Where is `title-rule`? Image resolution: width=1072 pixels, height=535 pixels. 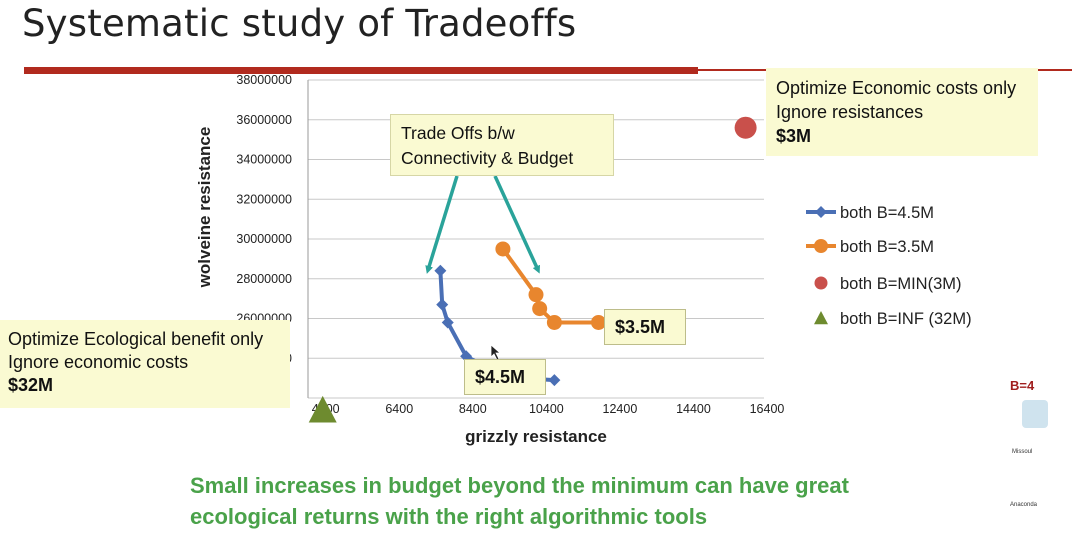 title-rule is located at coordinates (361, 70).